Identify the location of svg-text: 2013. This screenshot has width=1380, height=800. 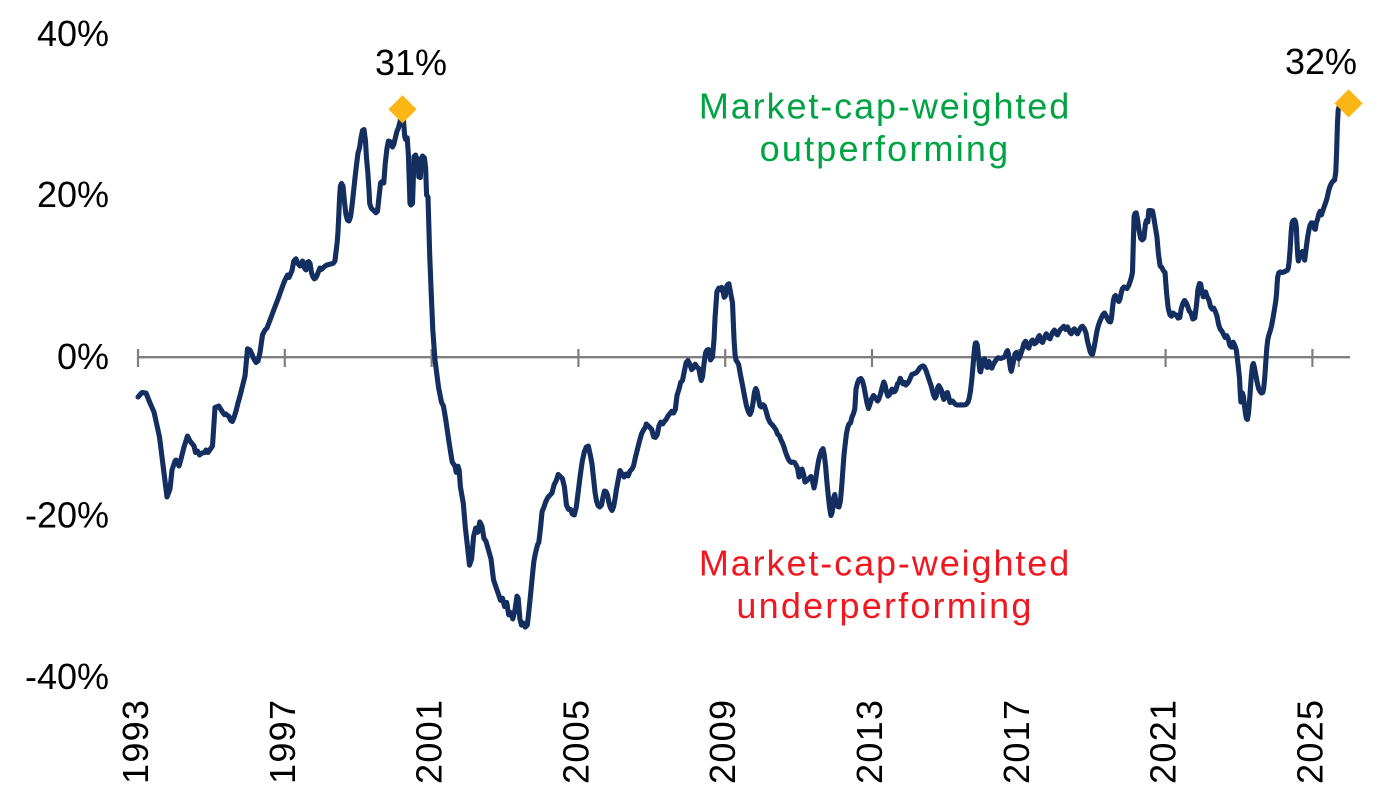
(869, 741).